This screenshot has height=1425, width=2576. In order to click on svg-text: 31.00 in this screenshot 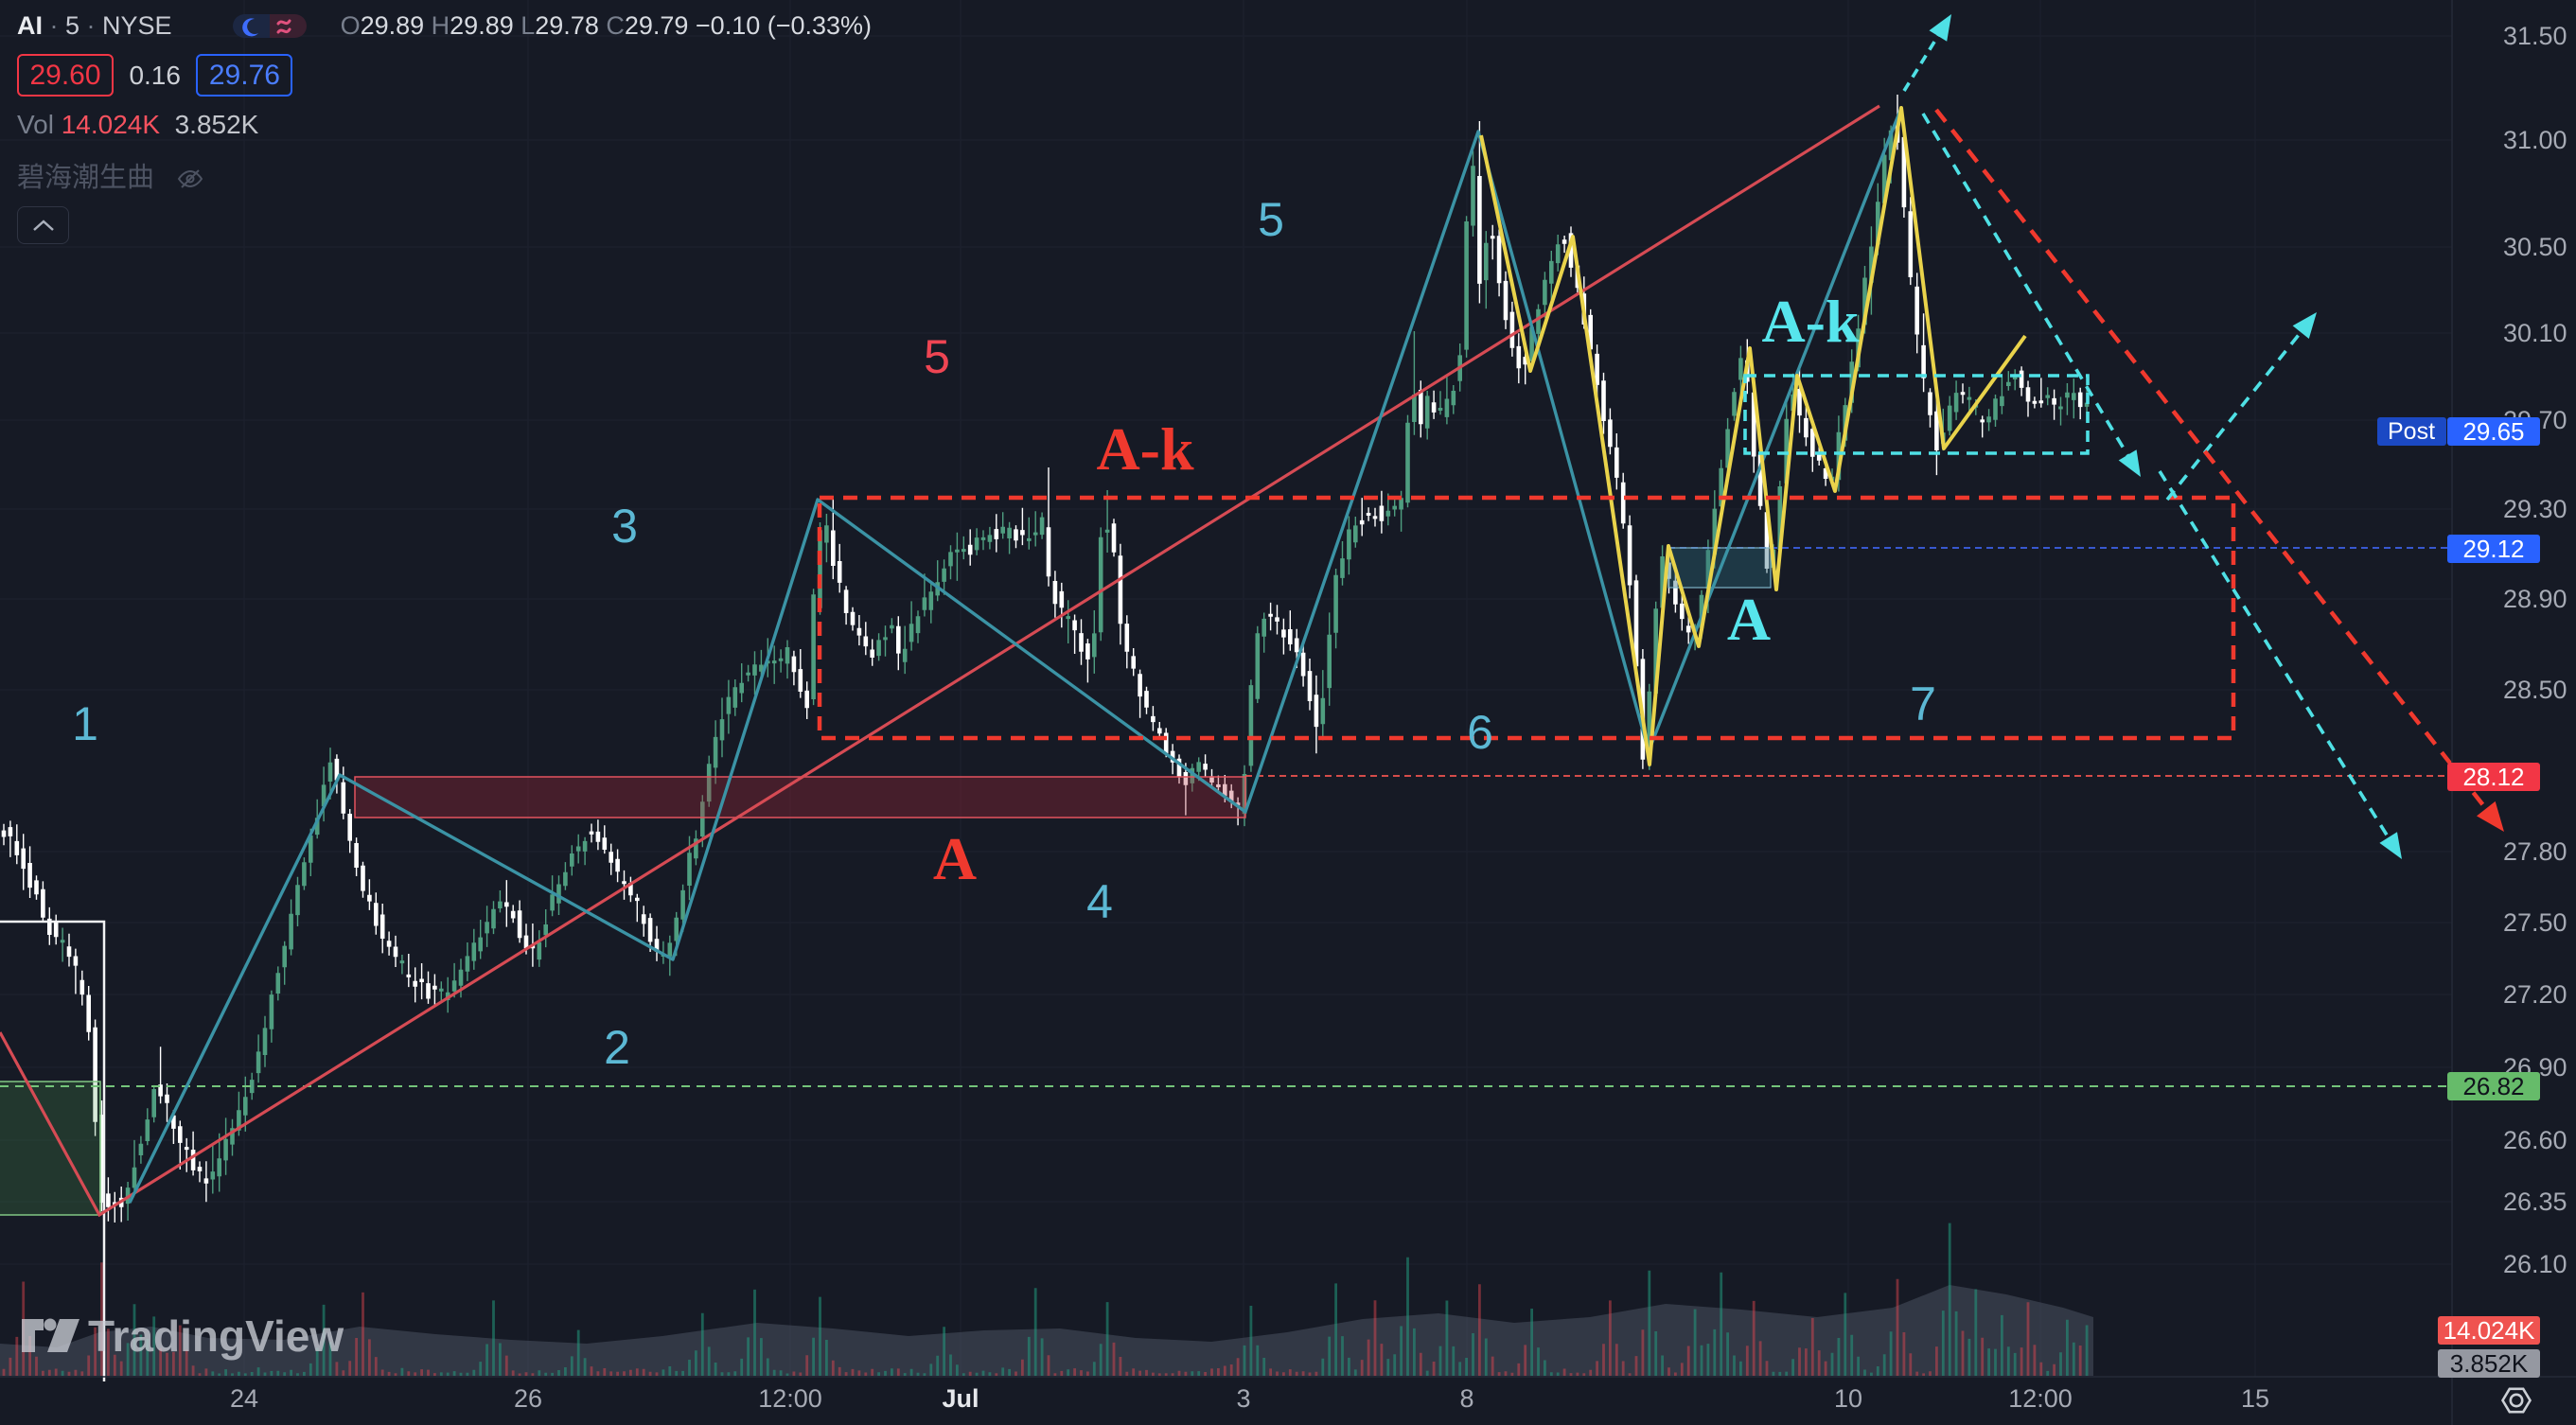, I will do `click(2535, 140)`.